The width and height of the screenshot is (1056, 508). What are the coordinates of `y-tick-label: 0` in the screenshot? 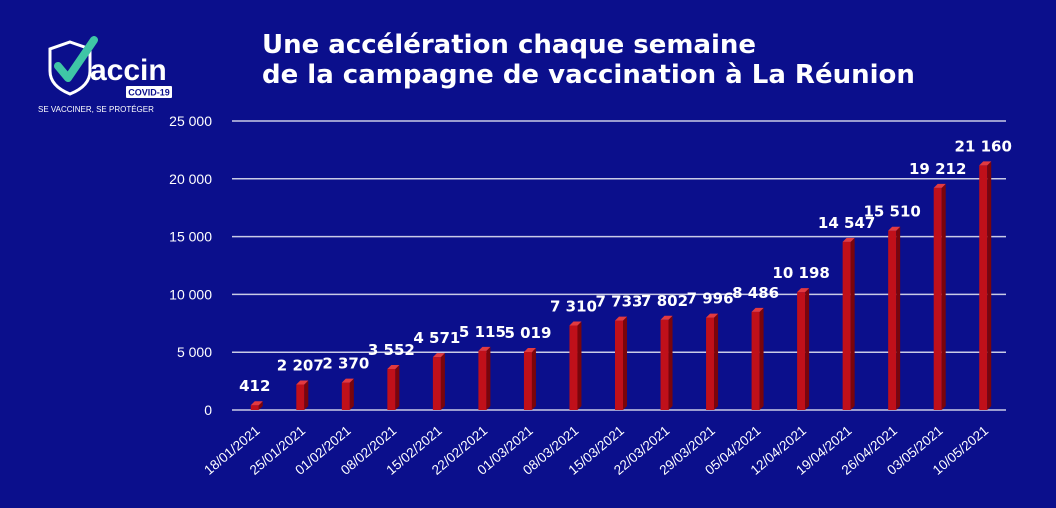 It's located at (208, 410).